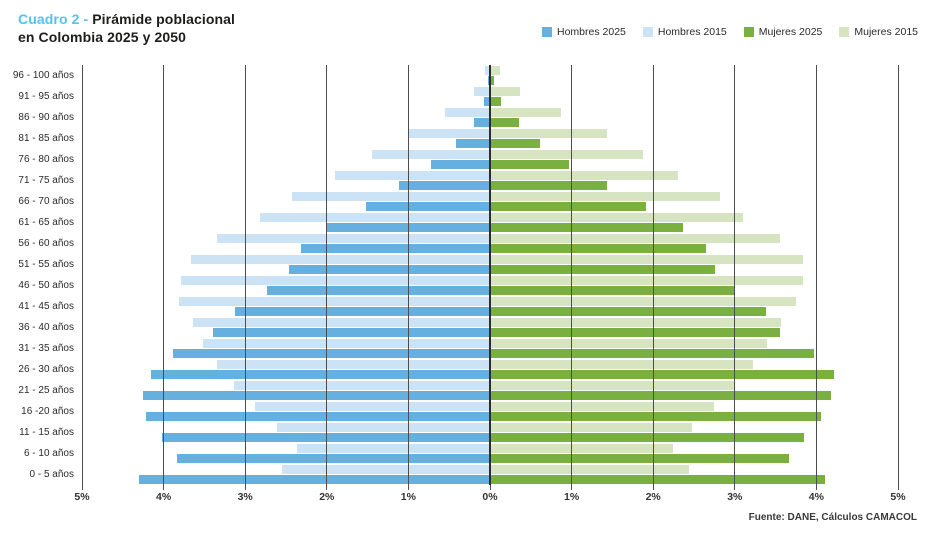 This screenshot has height=551, width=935. Describe the element at coordinates (490, 497) in the screenshot. I see `x-tick-label: 0%` at that location.